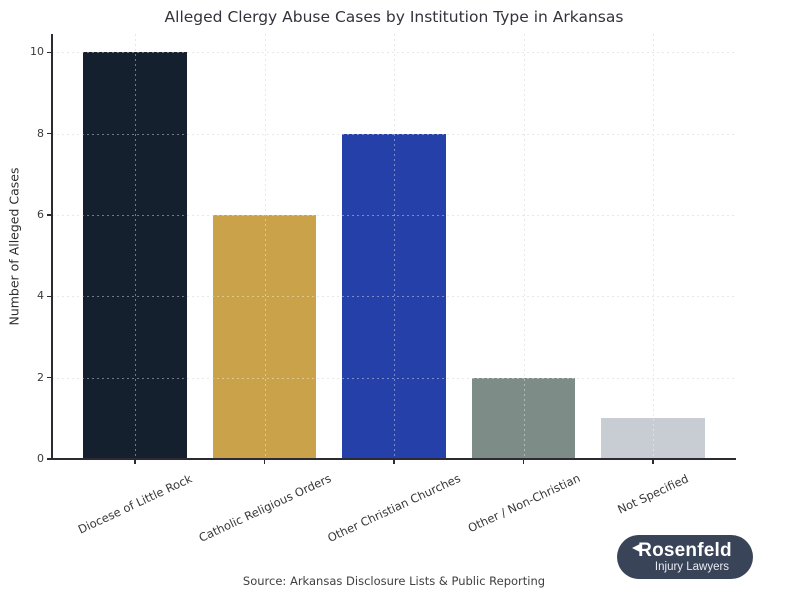 The image size is (800, 600). Describe the element at coordinates (40, 377) in the screenshot. I see `y-tick-label: 2` at that location.